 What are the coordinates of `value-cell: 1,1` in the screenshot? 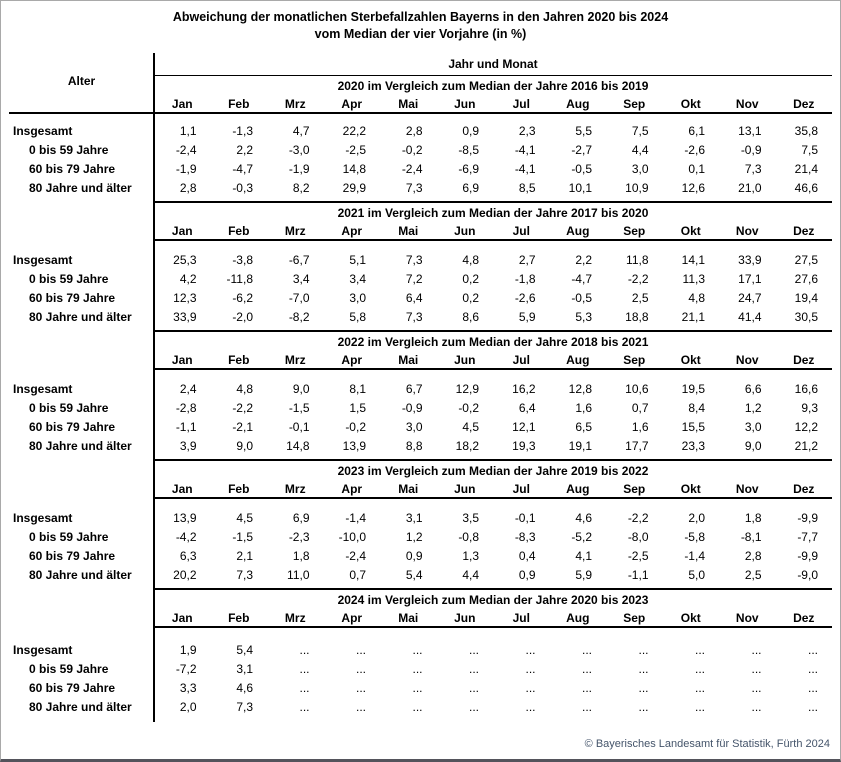 It's located at (188, 130).